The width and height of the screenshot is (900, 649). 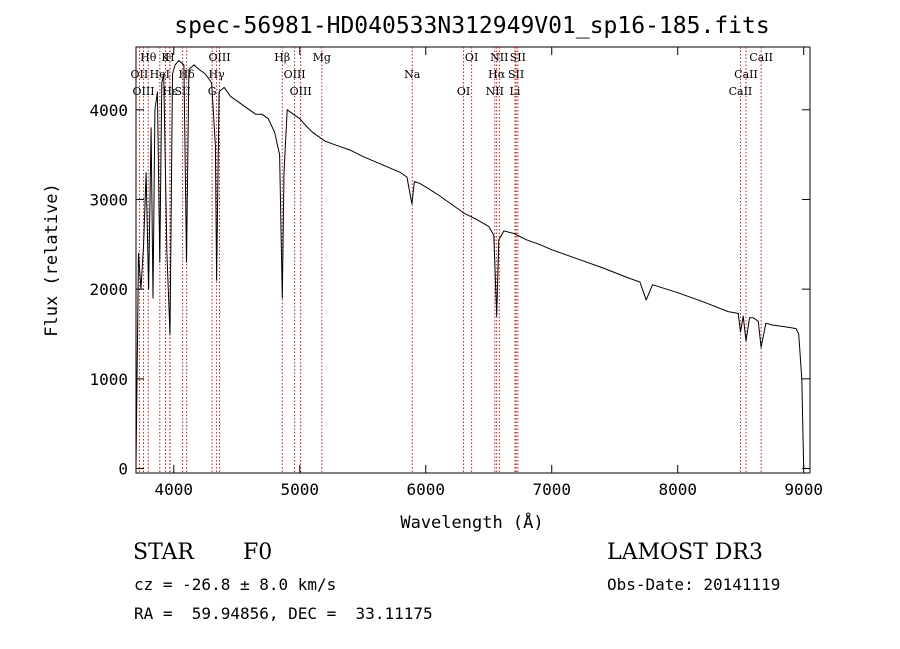 What do you see at coordinates (235, 584) in the screenshot?
I see `redshift-text: cz = -26.8 ± 8.0 km/s` at bounding box center [235, 584].